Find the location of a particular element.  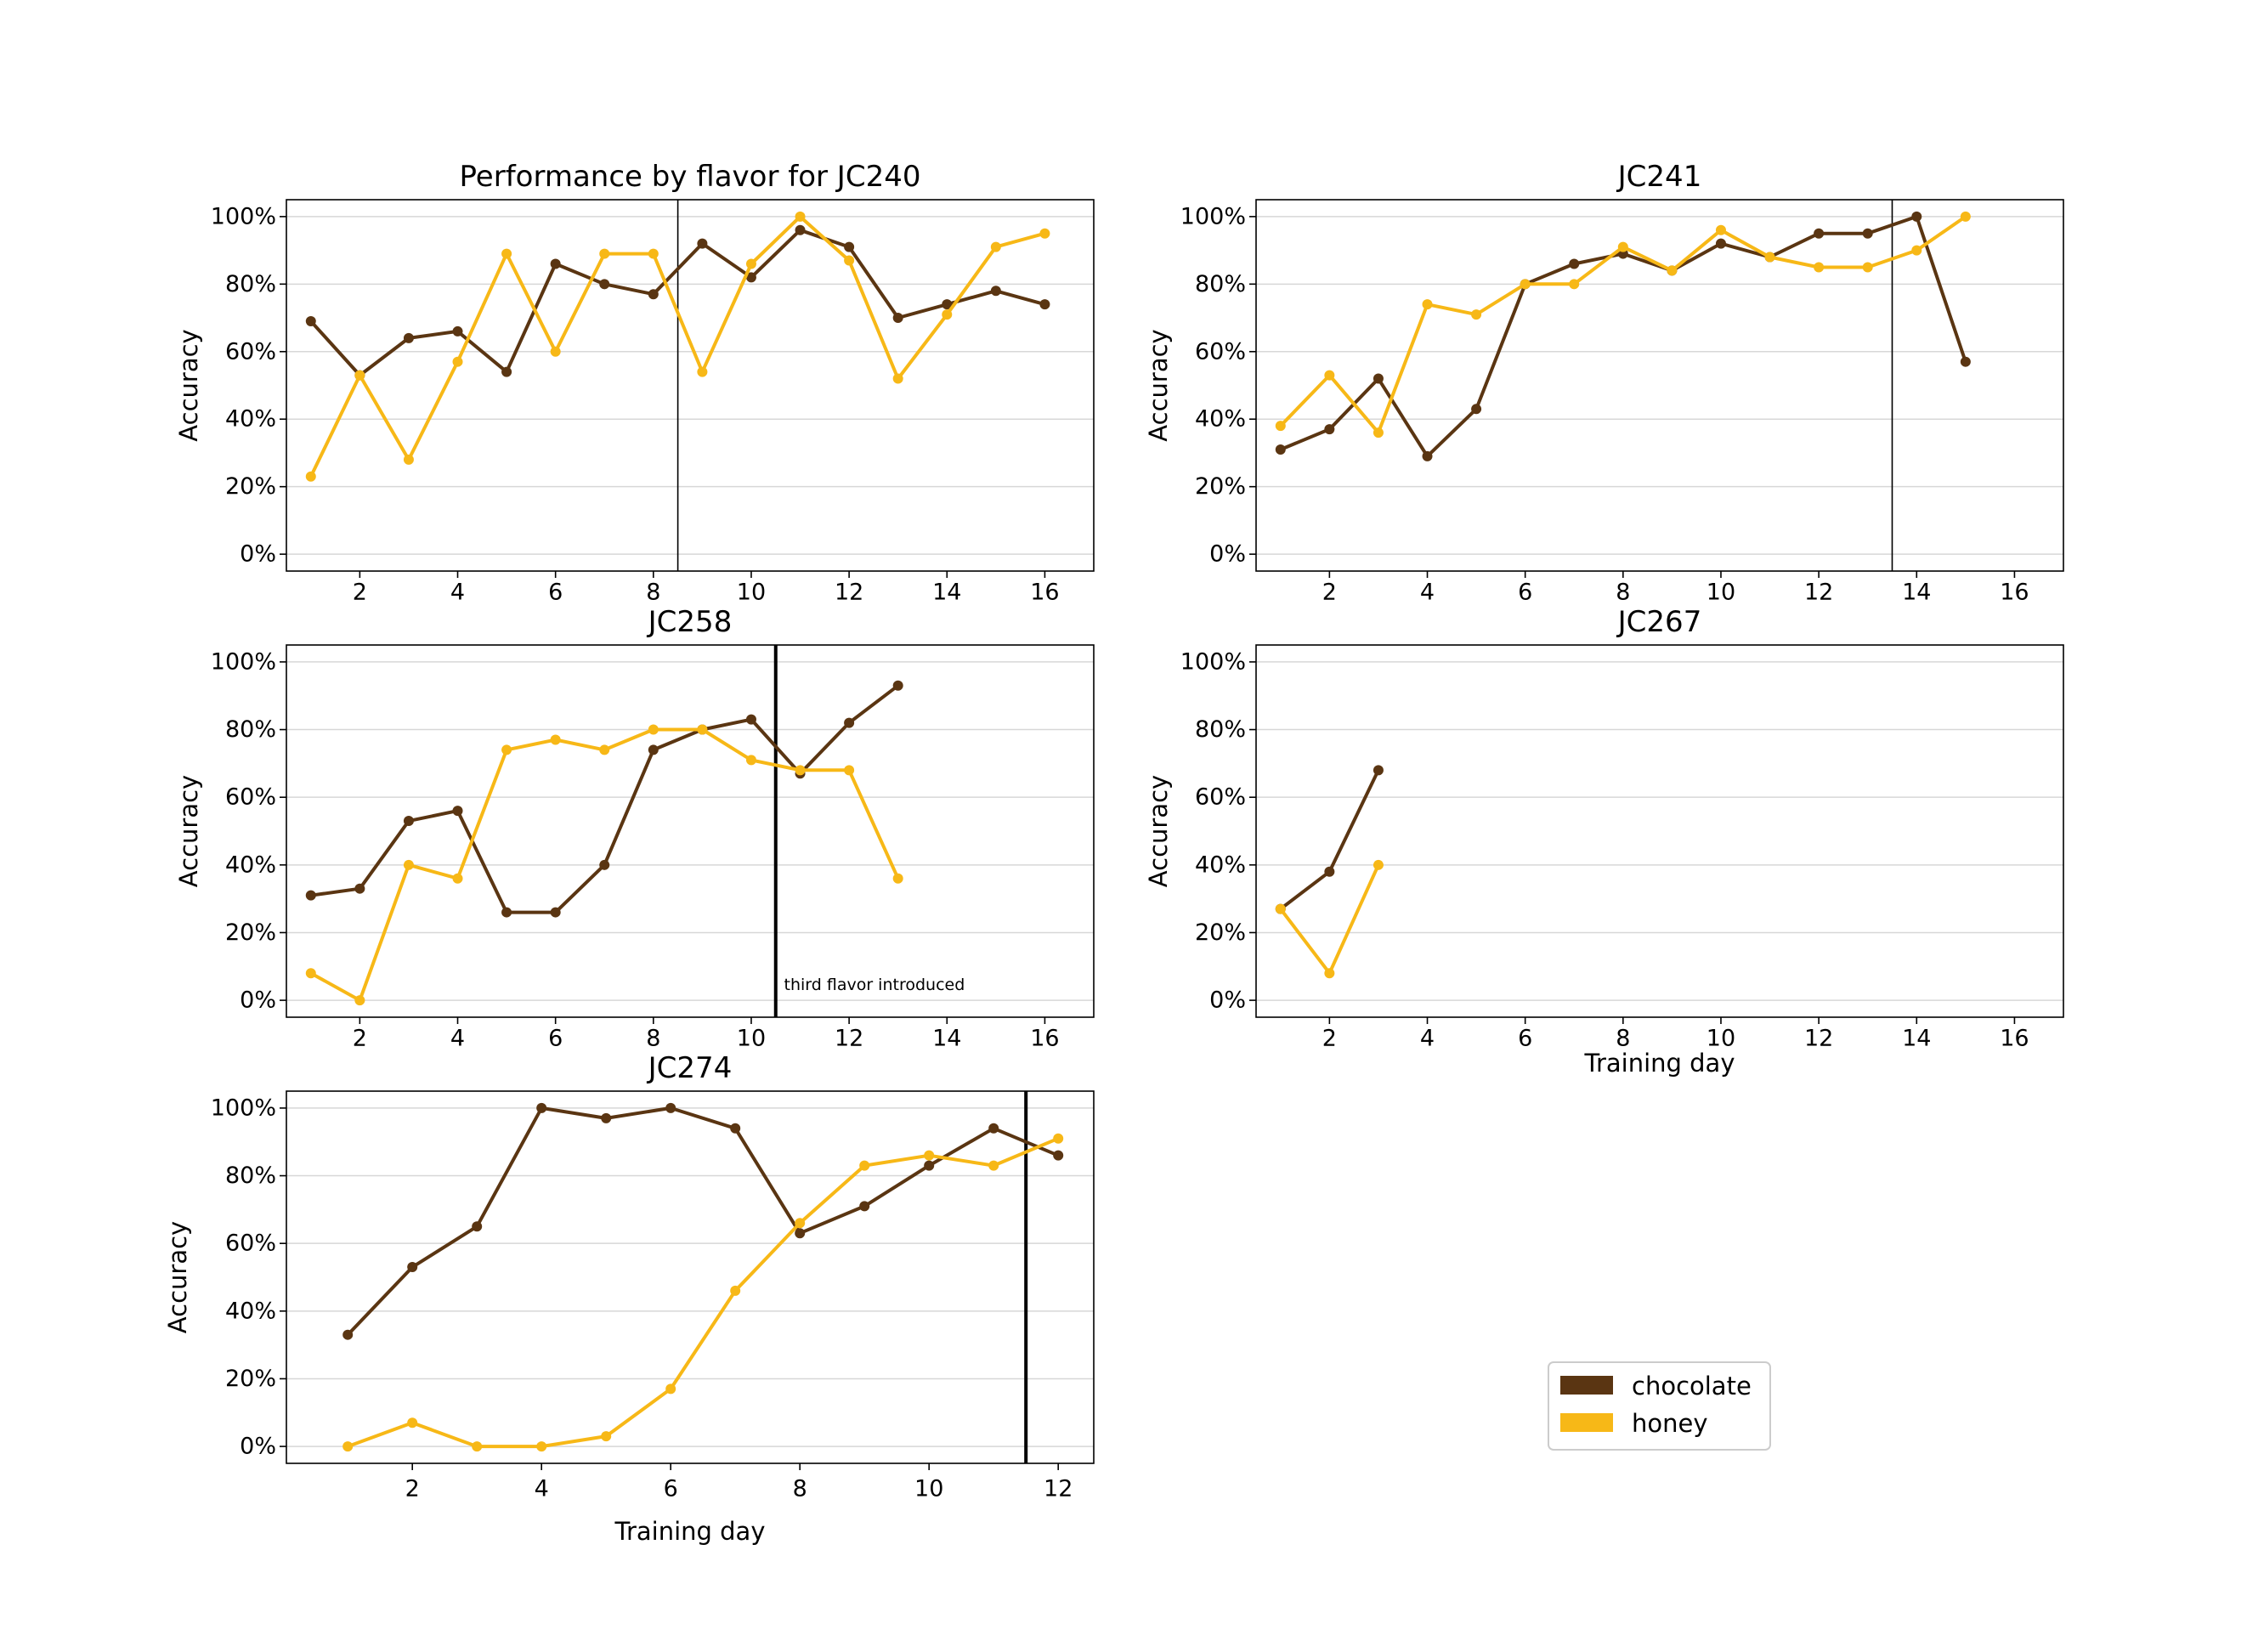

legend-label-honey: honey is located at coordinates (1670, 1423).